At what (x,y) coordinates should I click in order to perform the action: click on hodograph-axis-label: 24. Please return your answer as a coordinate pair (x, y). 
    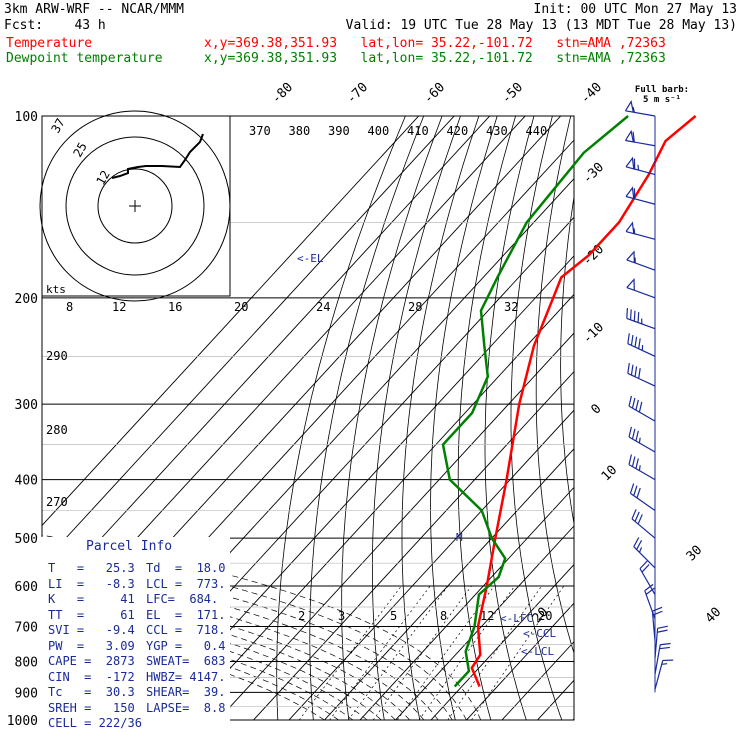
    Looking at the image, I should click on (323, 307).